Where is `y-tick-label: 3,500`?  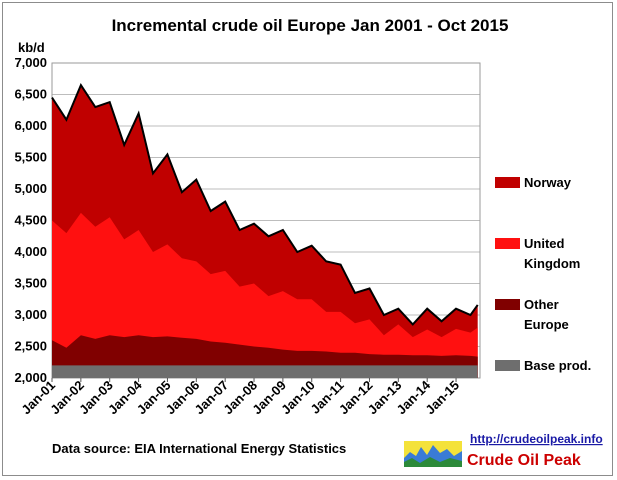 y-tick-label: 3,500 is located at coordinates (30, 283).